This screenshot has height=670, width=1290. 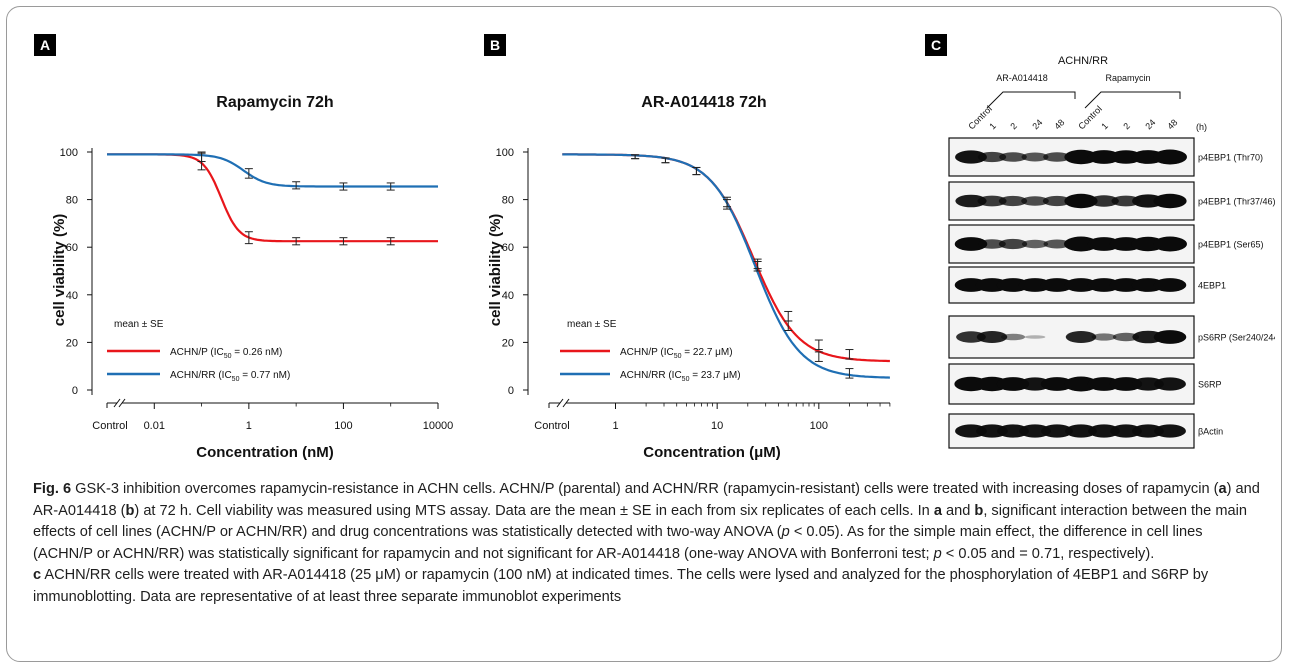 What do you see at coordinates (438, 426) in the screenshot?
I see `chartA-x-tick-label: 10000` at bounding box center [438, 426].